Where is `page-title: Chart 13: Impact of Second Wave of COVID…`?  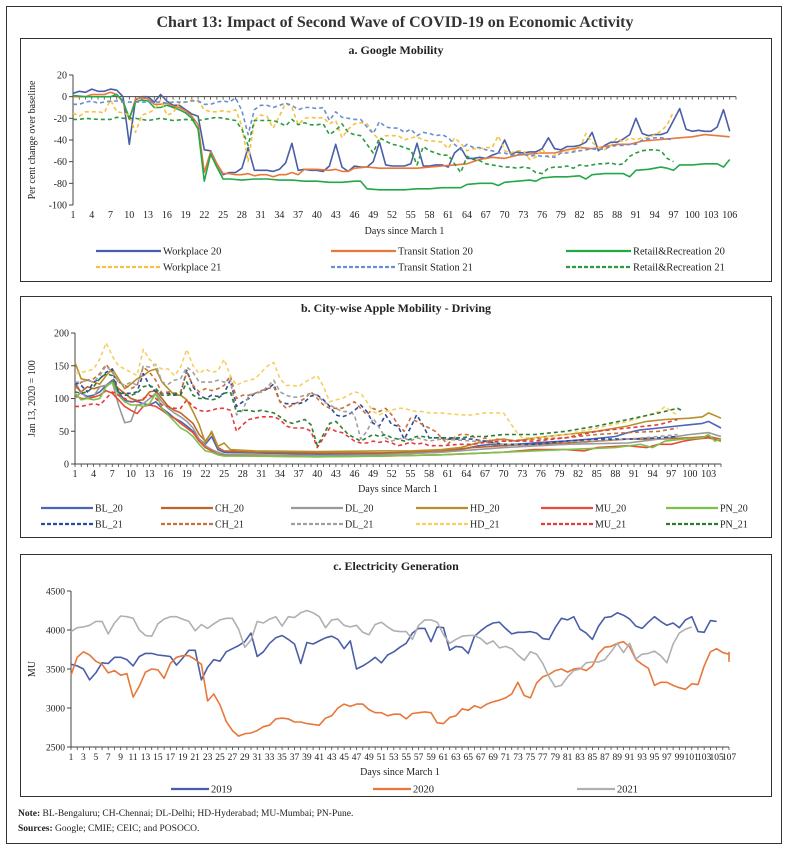 page-title: Chart 13: Impact of Second Wave of COVID… is located at coordinates (395, 22).